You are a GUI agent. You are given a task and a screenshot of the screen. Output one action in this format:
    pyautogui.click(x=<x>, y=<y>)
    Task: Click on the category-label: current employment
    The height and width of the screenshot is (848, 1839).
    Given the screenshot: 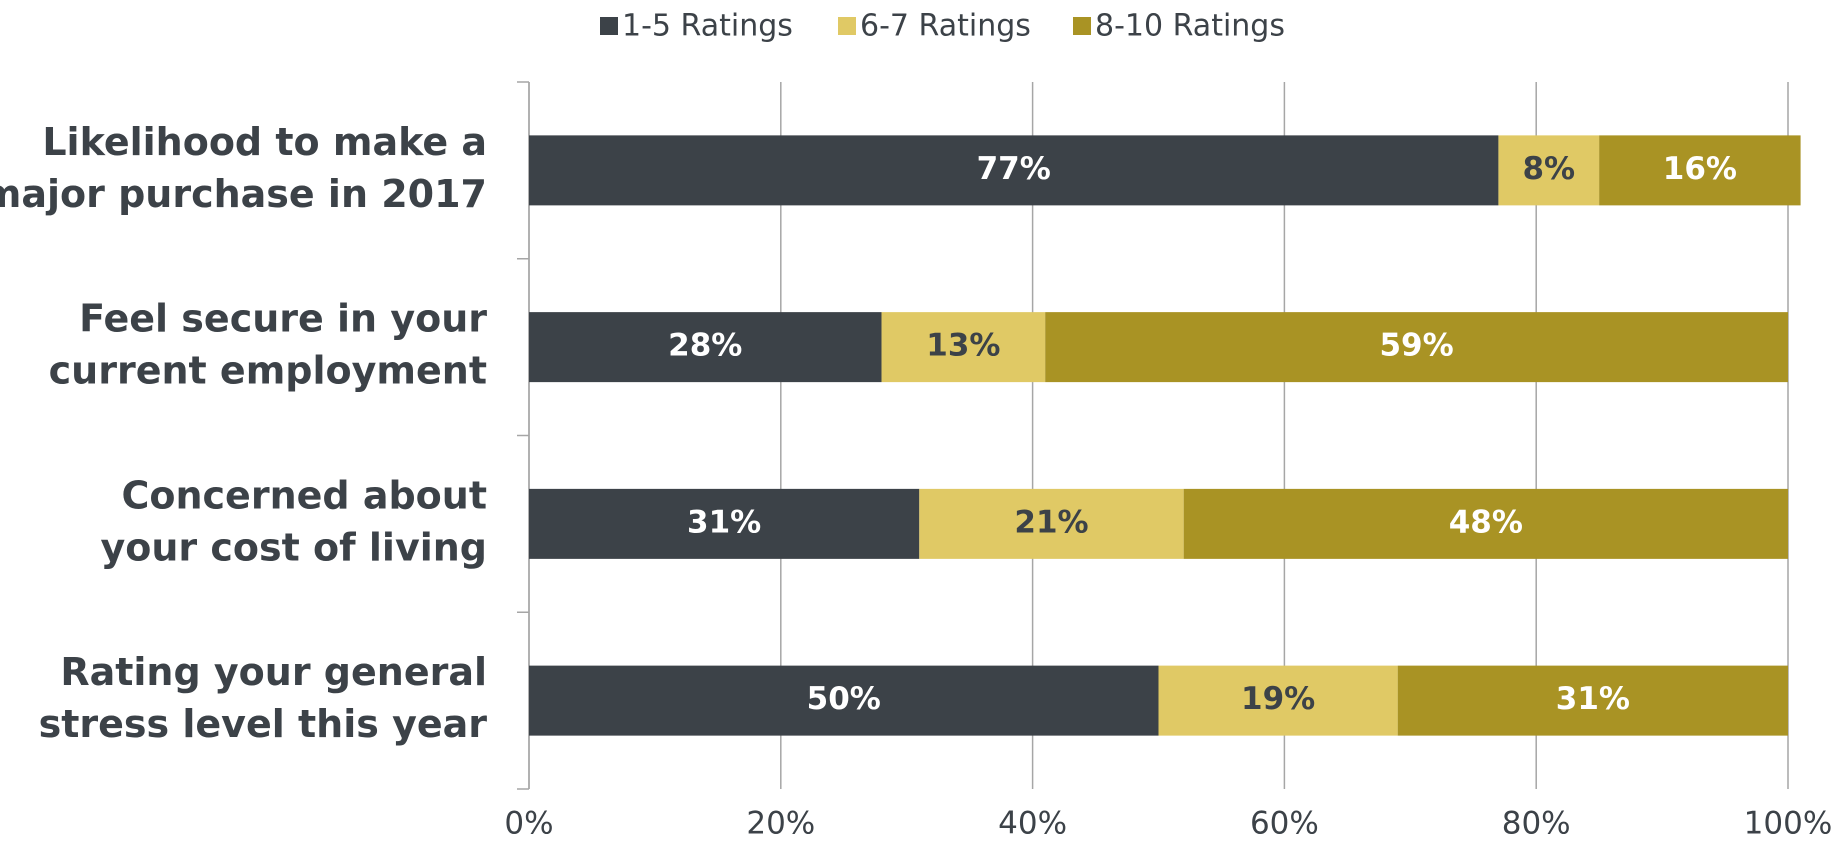 What is the action you would take?
    pyautogui.click(x=268, y=371)
    